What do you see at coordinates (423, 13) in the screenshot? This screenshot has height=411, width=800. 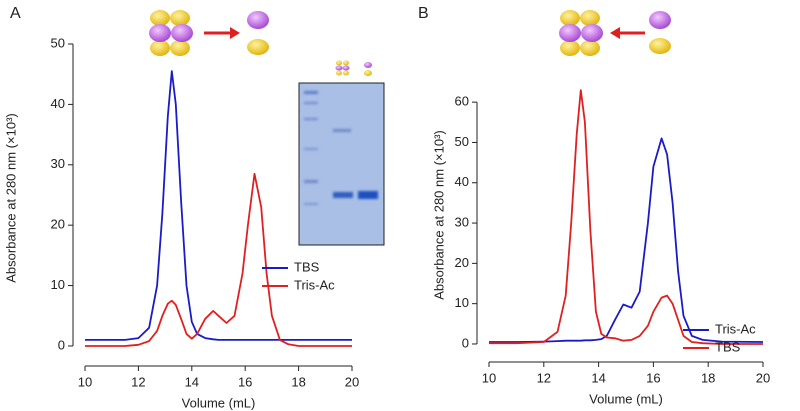 I see `panel-label: B` at bounding box center [423, 13].